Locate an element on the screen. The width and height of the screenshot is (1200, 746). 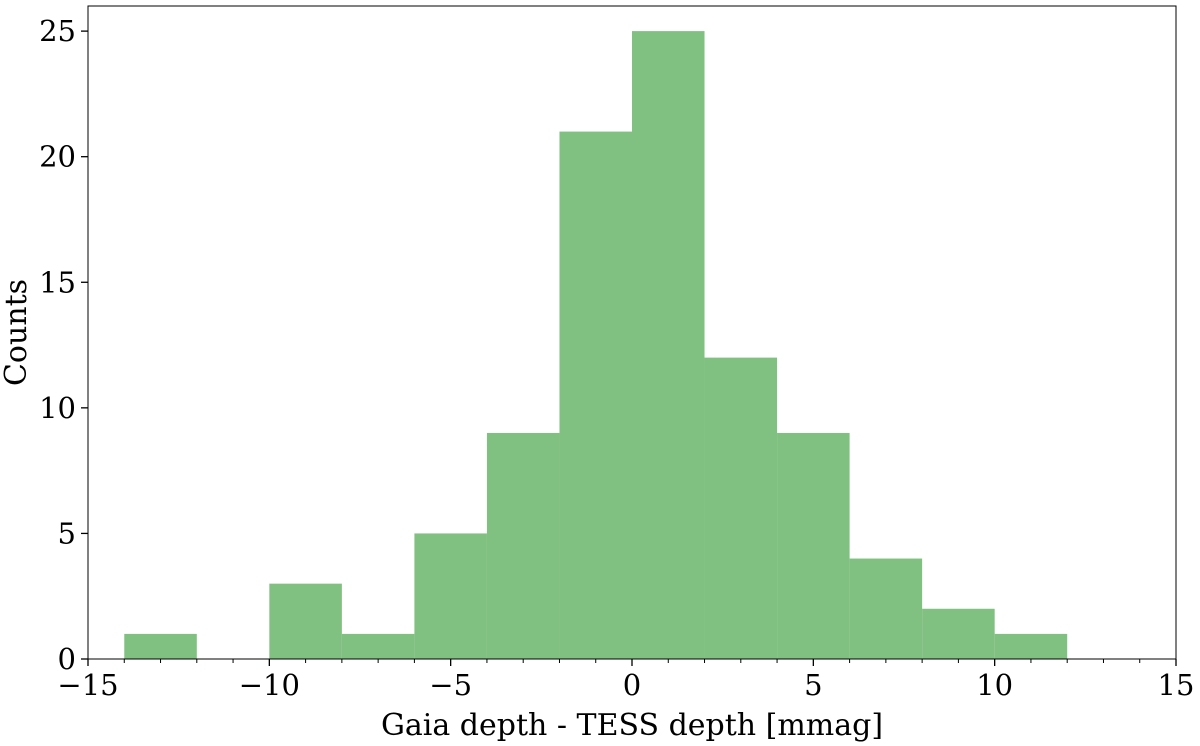
x-tick-label: −10 is located at coordinates (269, 685).